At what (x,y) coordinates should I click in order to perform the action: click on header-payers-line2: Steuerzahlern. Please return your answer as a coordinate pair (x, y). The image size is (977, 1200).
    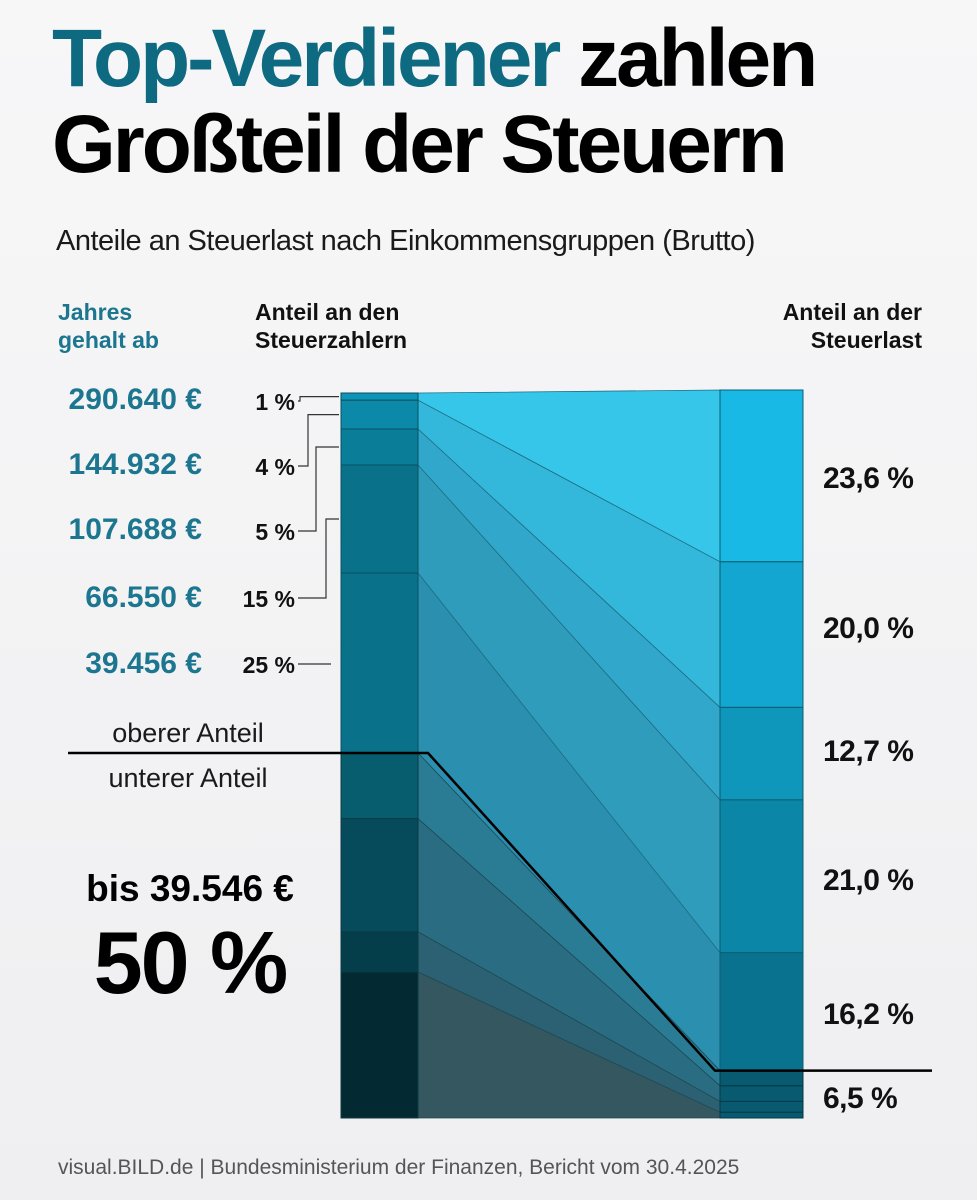
    Looking at the image, I should click on (331, 340).